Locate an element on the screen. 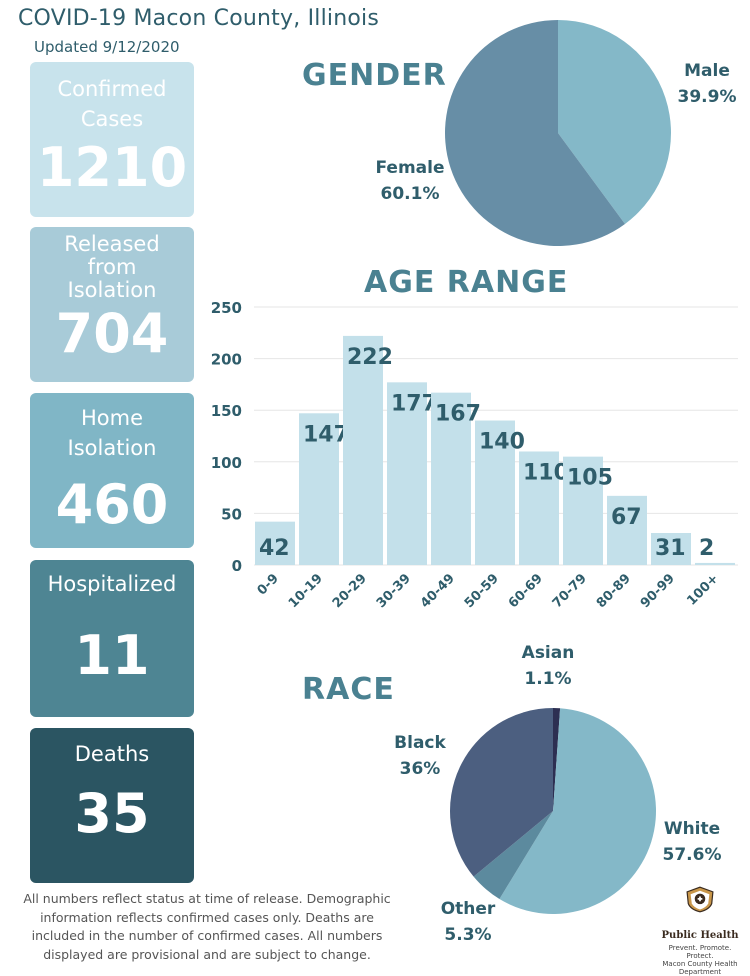 The image size is (750, 976). race-other-name: Other is located at coordinates (468, 909).